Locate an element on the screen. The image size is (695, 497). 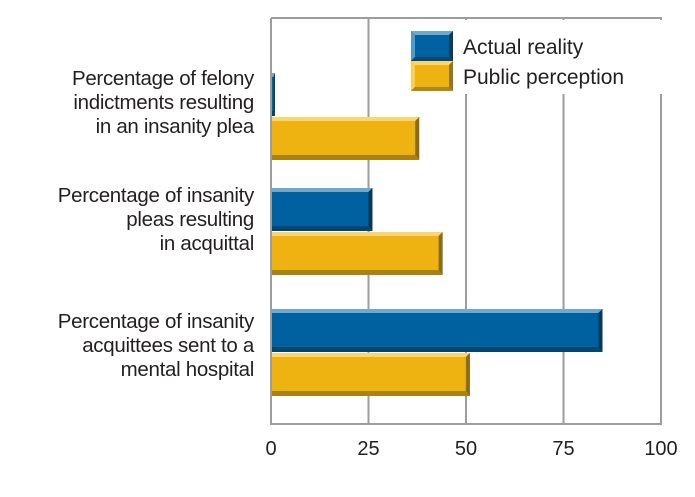
x-tick-label-100: 100 is located at coordinates (660, 449).